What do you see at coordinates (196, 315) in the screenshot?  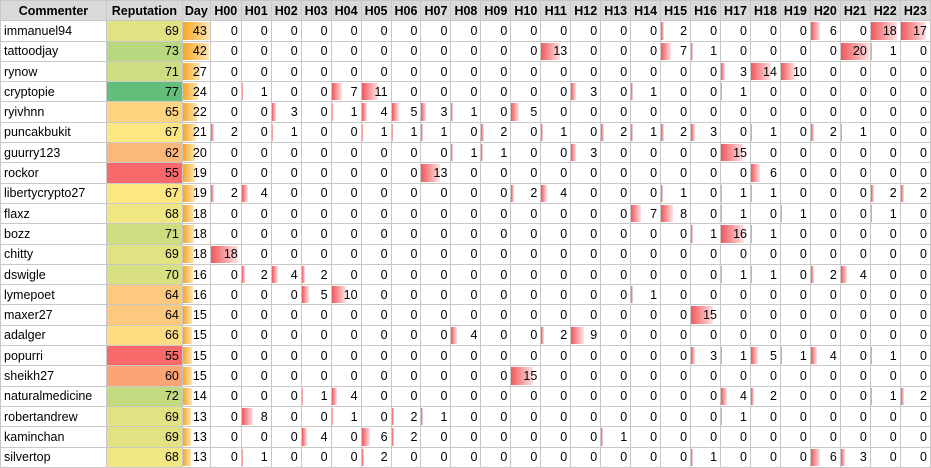 I see `day-count-cell: 15` at bounding box center [196, 315].